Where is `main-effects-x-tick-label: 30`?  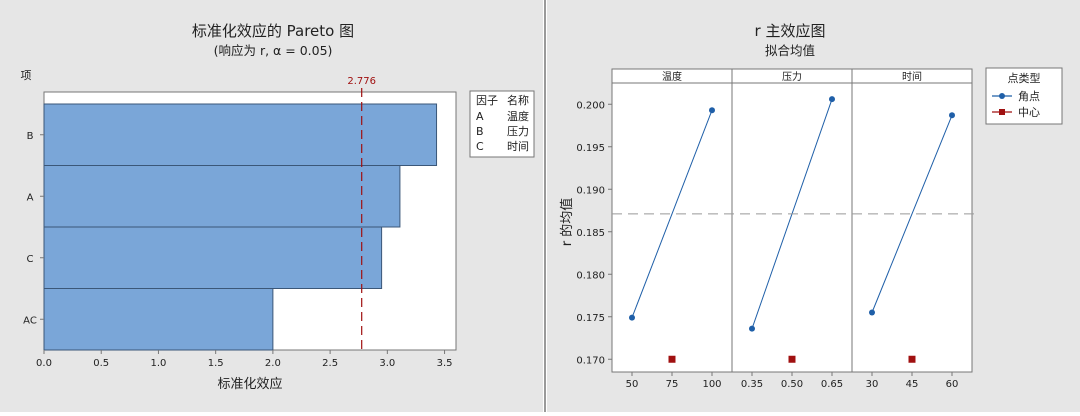 main-effects-x-tick-label: 30 is located at coordinates (872, 384).